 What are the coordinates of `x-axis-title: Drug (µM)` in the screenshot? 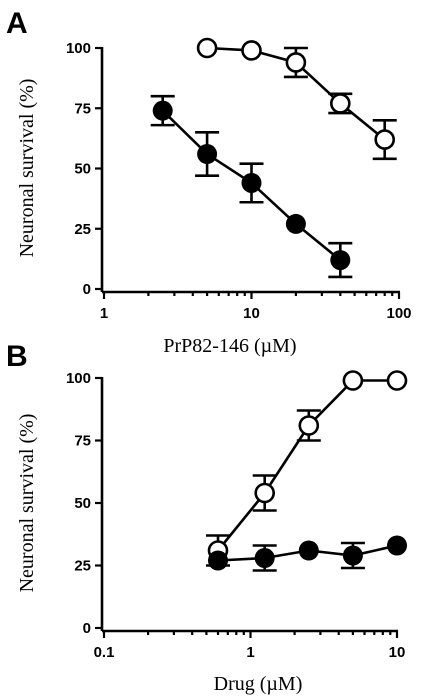 It's located at (258, 684).